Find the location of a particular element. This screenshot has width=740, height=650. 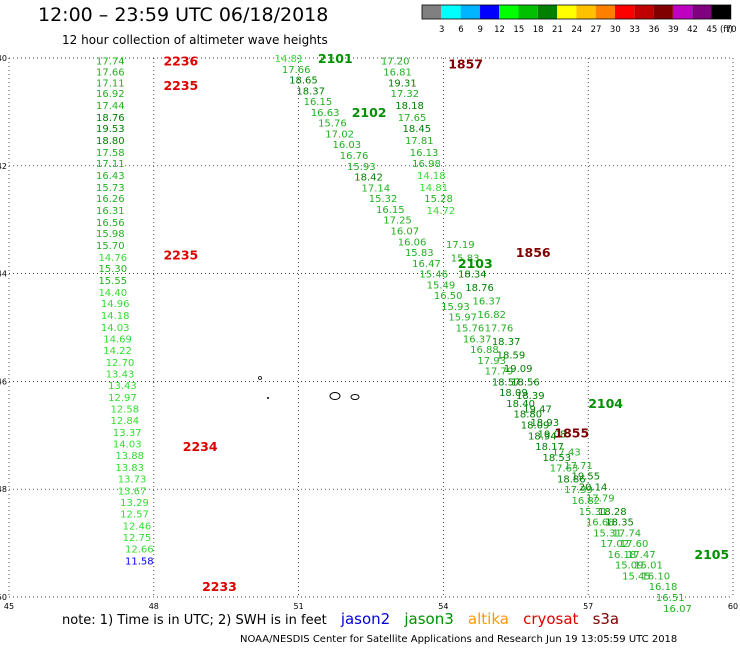

data-point-label: 20.14 is located at coordinates (593, 488).